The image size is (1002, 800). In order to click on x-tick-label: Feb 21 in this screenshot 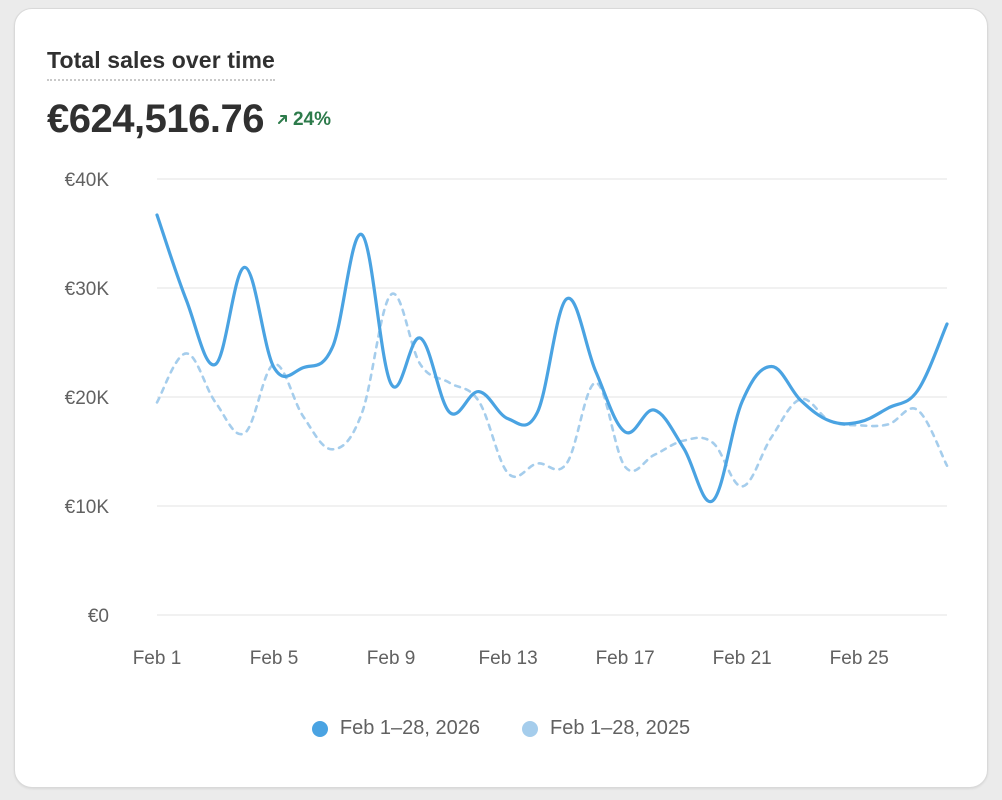, I will do `click(742, 658)`.